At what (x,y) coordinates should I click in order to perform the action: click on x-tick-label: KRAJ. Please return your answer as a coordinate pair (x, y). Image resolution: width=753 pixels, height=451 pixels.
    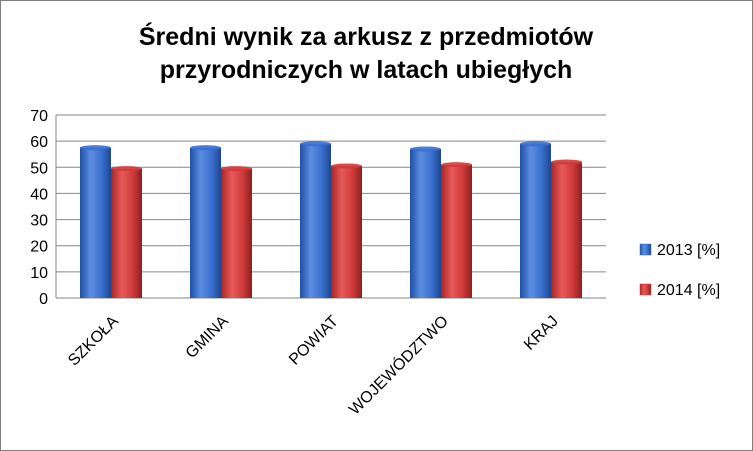
    Looking at the image, I should click on (541, 333).